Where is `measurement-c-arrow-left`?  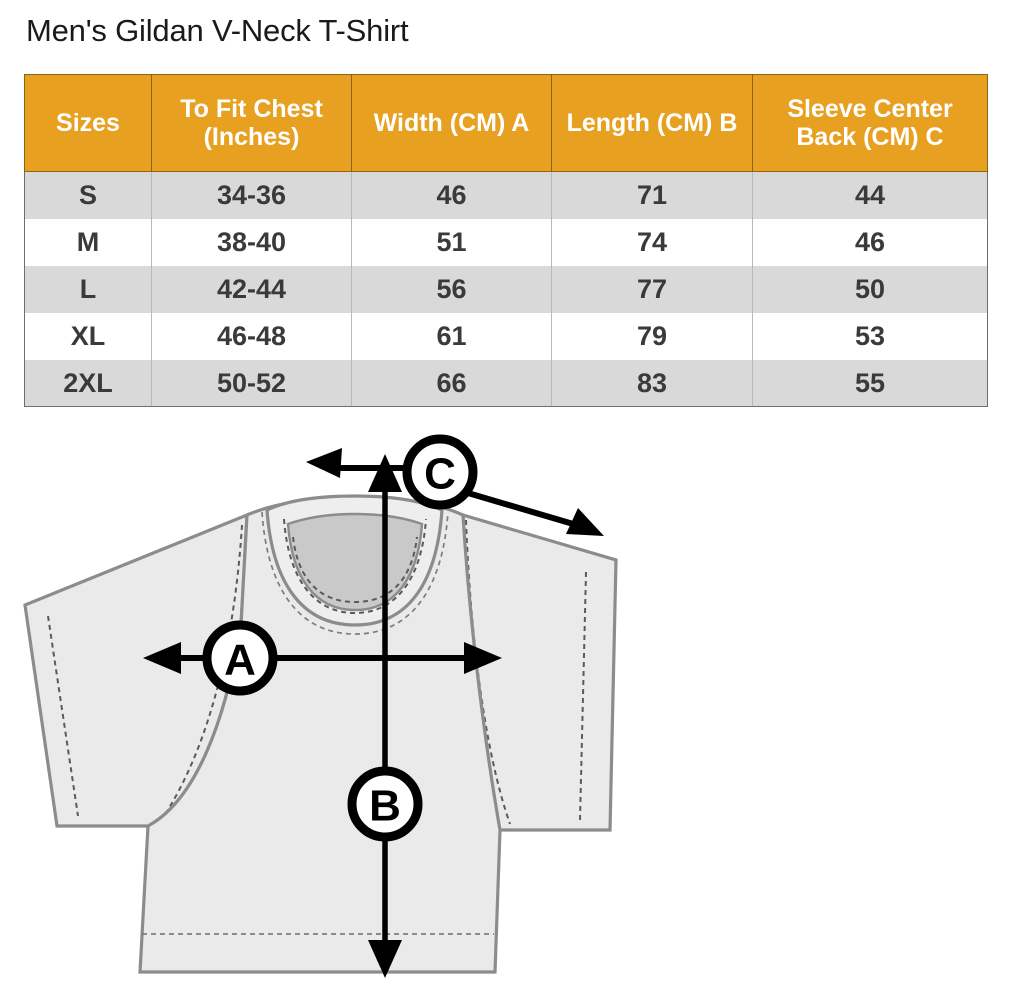
measurement-c-arrow-left is located at coordinates (324, 463).